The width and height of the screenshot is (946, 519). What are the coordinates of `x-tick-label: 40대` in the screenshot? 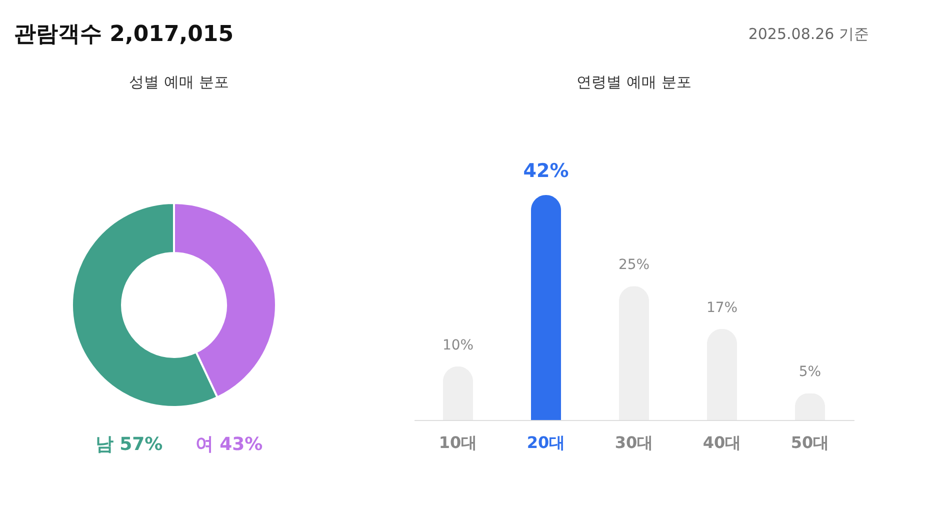 It's located at (722, 442).